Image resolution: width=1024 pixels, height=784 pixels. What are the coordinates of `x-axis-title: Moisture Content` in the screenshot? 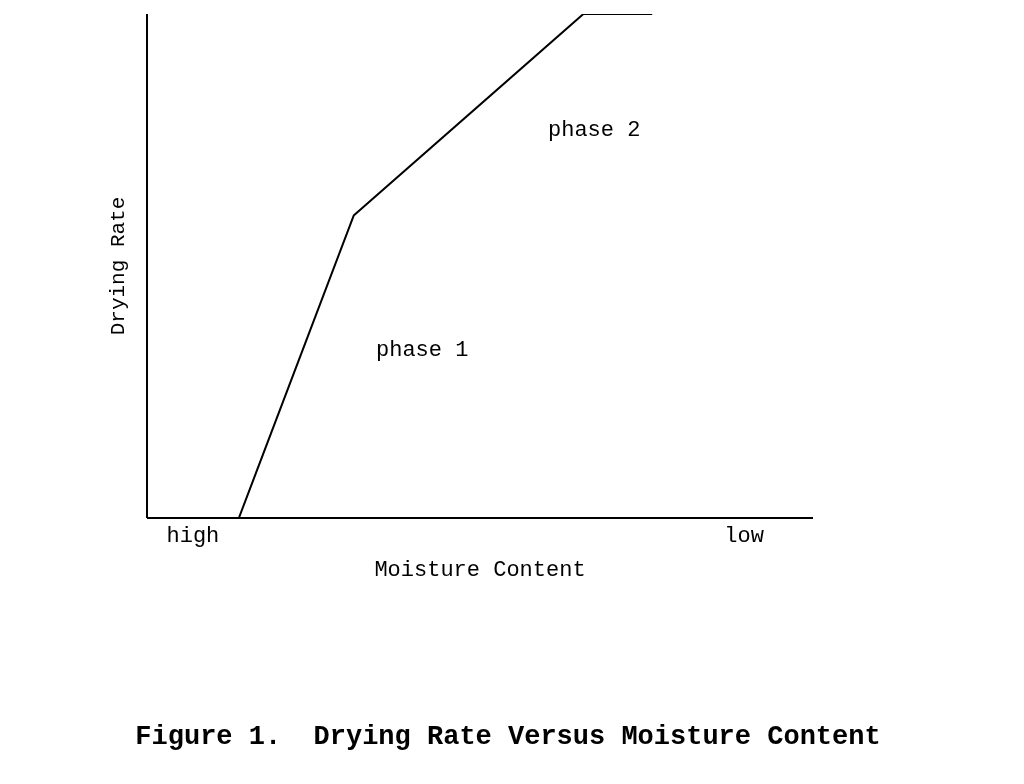 It's located at (480, 570).